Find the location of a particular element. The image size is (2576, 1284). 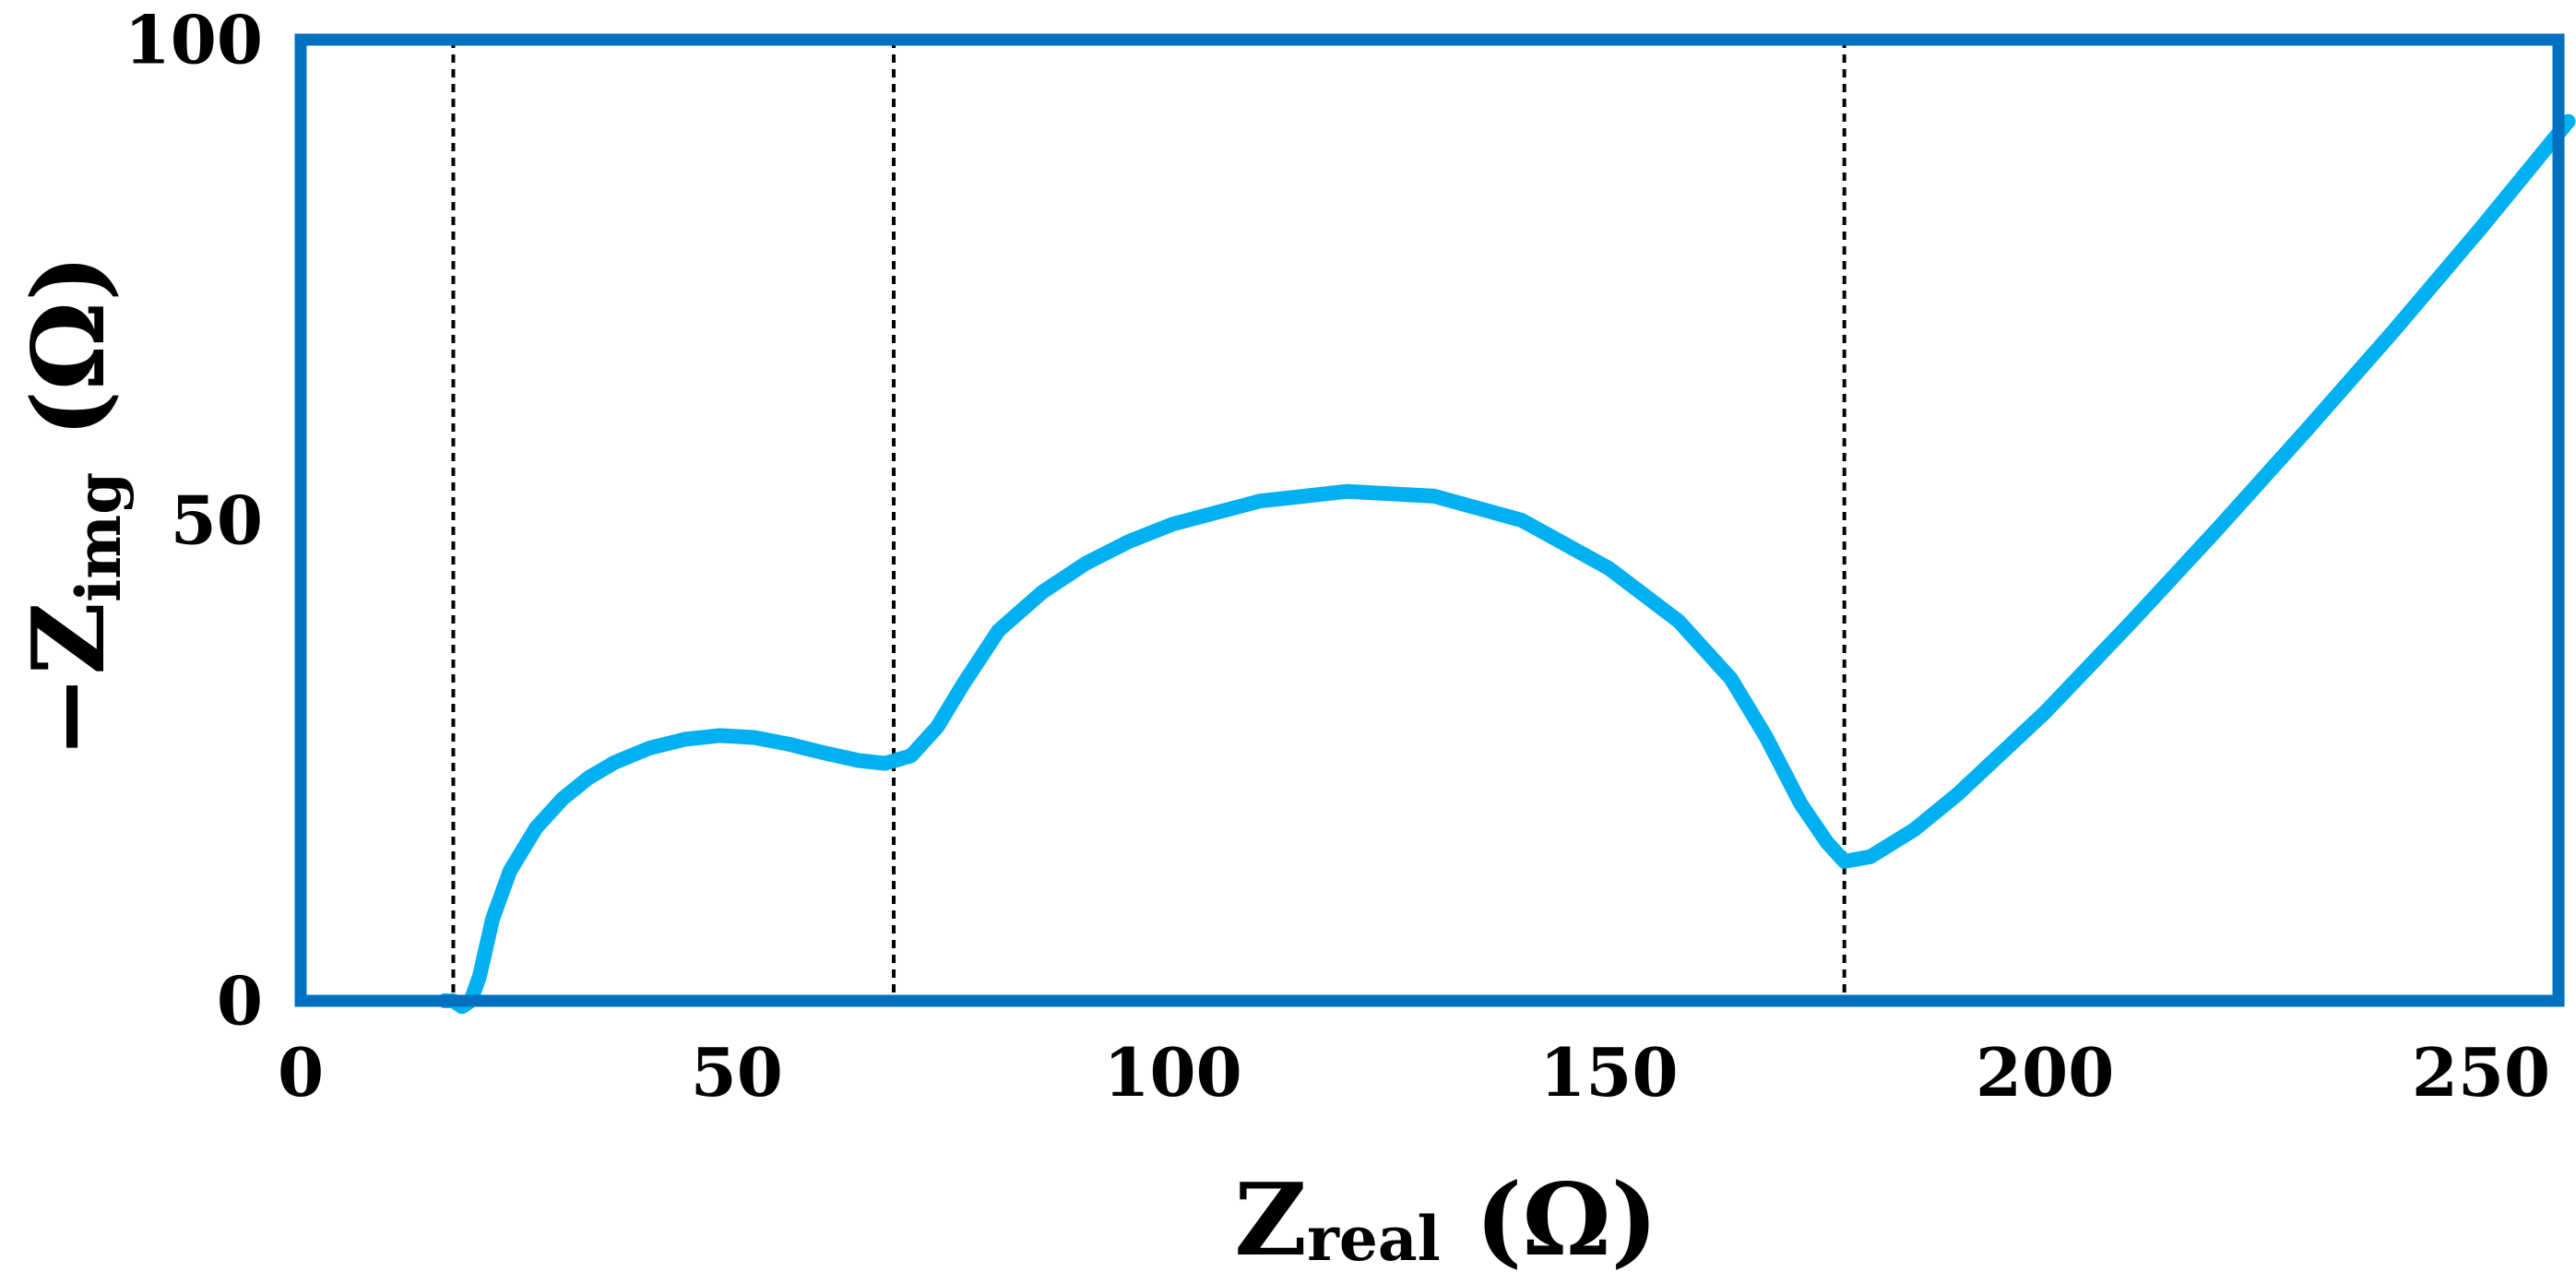

y-tick-label: 0 is located at coordinates (240, 1001).